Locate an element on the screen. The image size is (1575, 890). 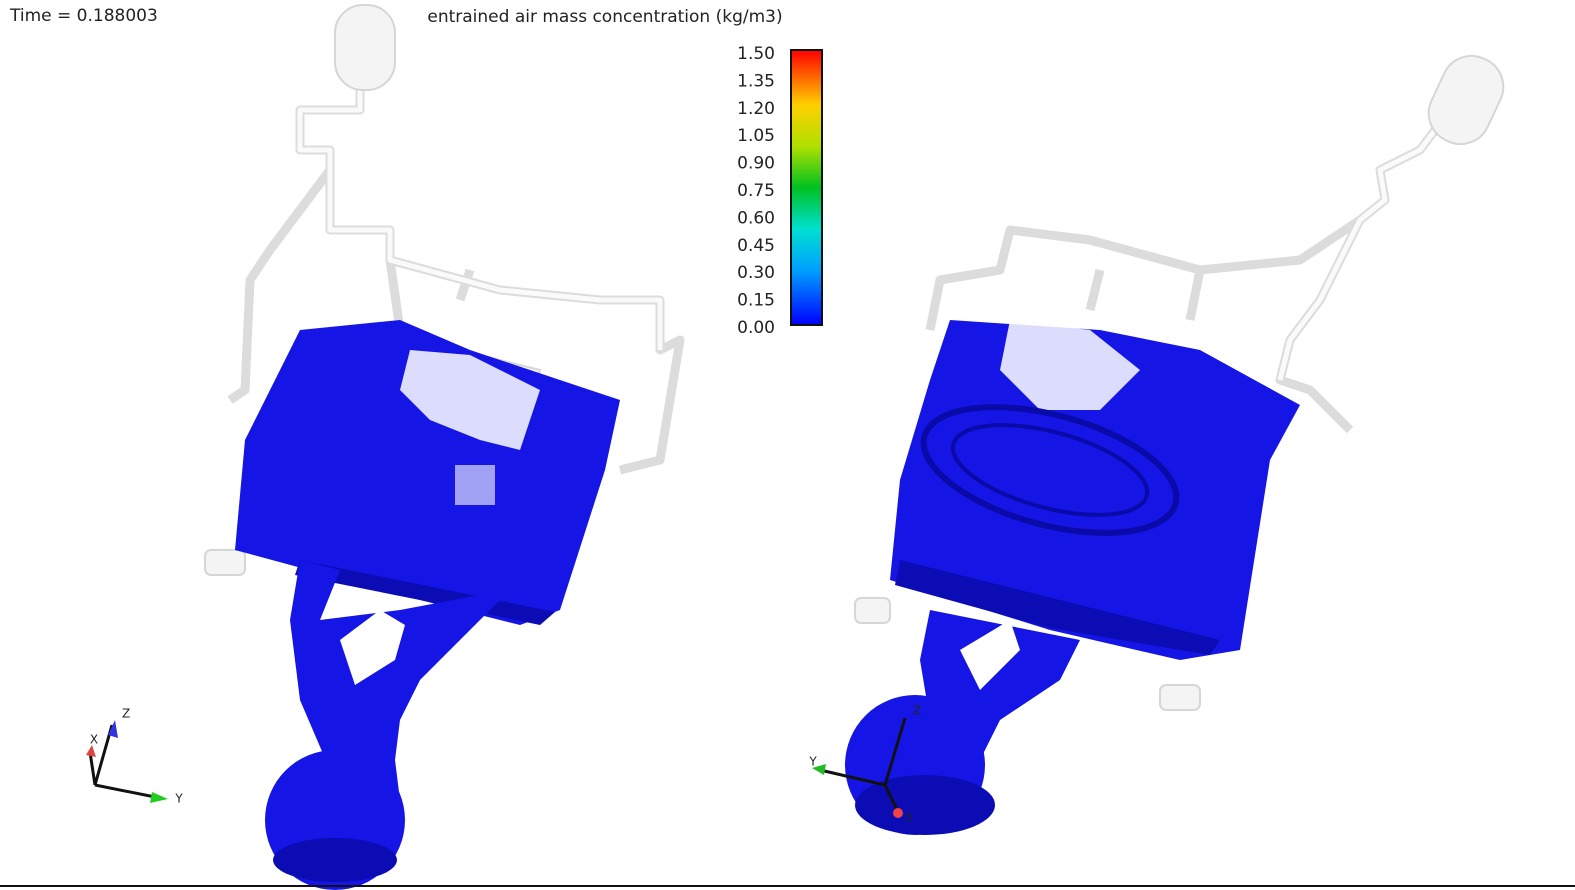
time-label: Time = 0.188003 is located at coordinates (83, 16).